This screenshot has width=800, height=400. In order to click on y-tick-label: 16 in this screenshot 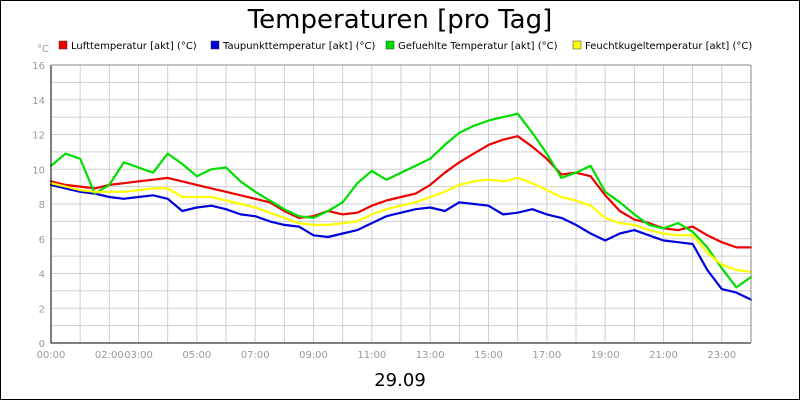, I will do `click(38, 66)`.